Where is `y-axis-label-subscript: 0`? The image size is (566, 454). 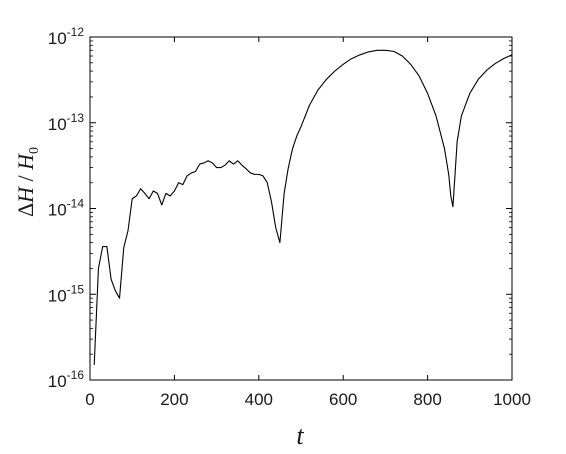 y-axis-label-subscript: 0 is located at coordinates (34, 150).